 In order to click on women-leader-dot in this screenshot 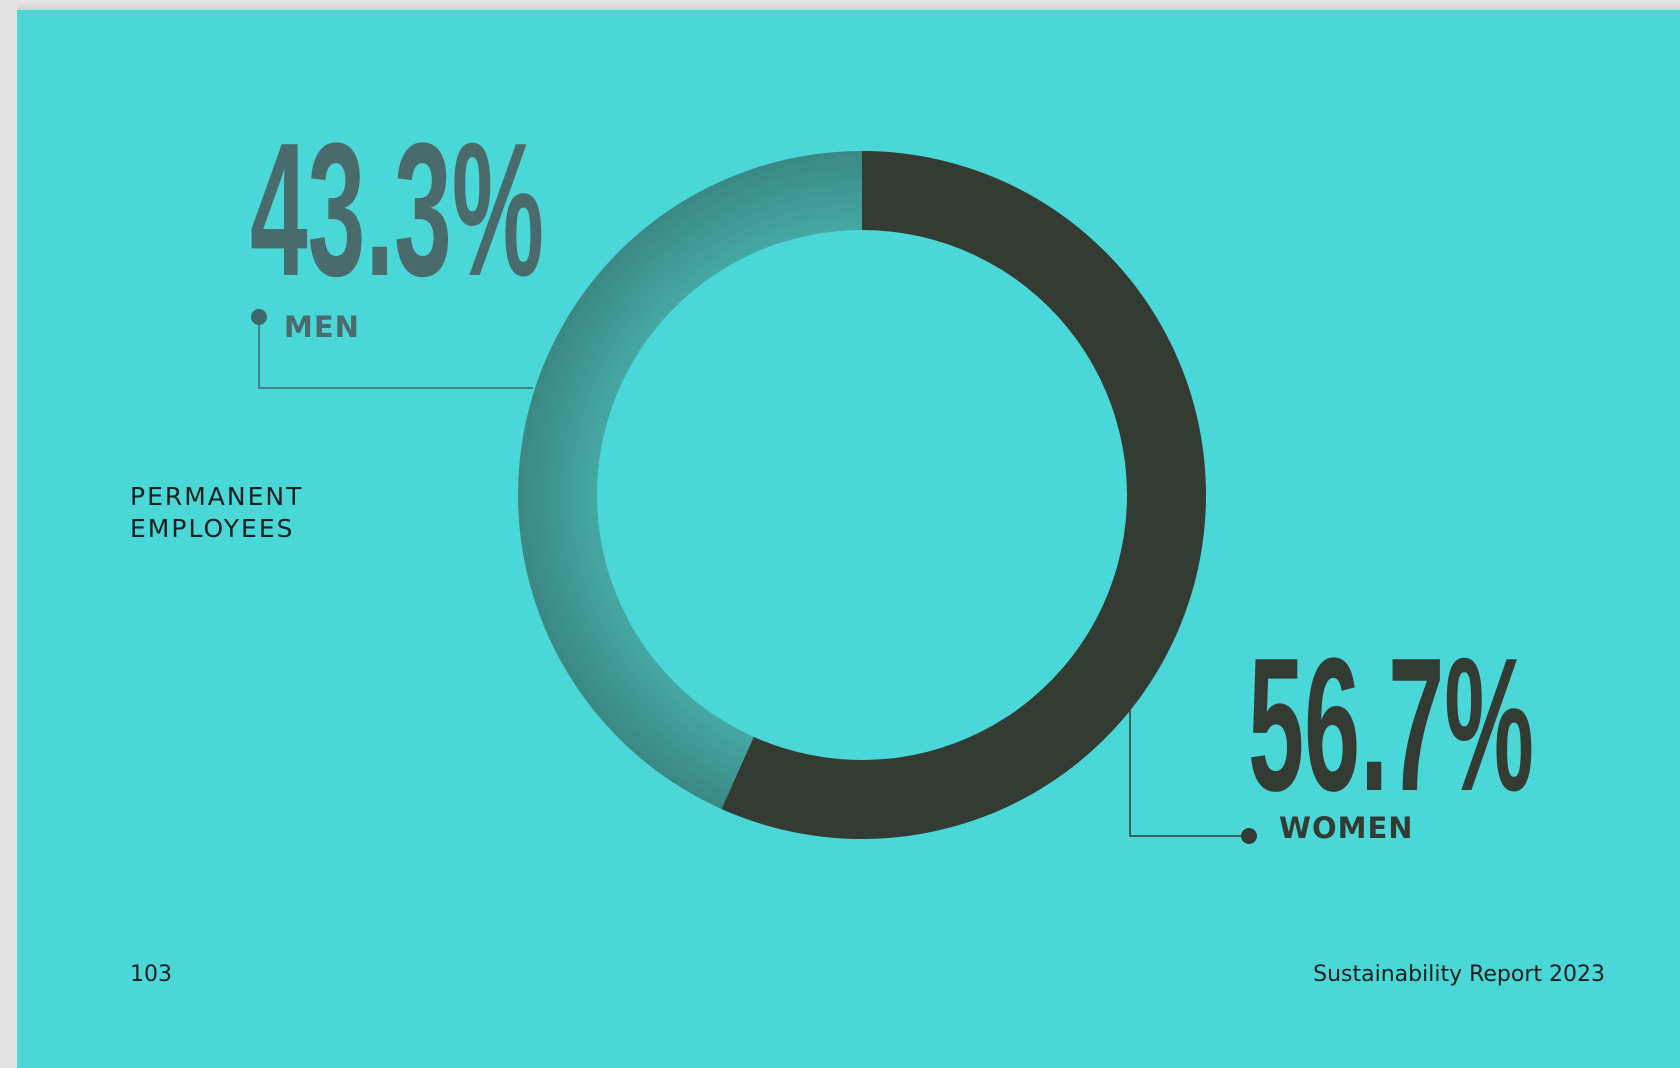, I will do `click(1249, 836)`.